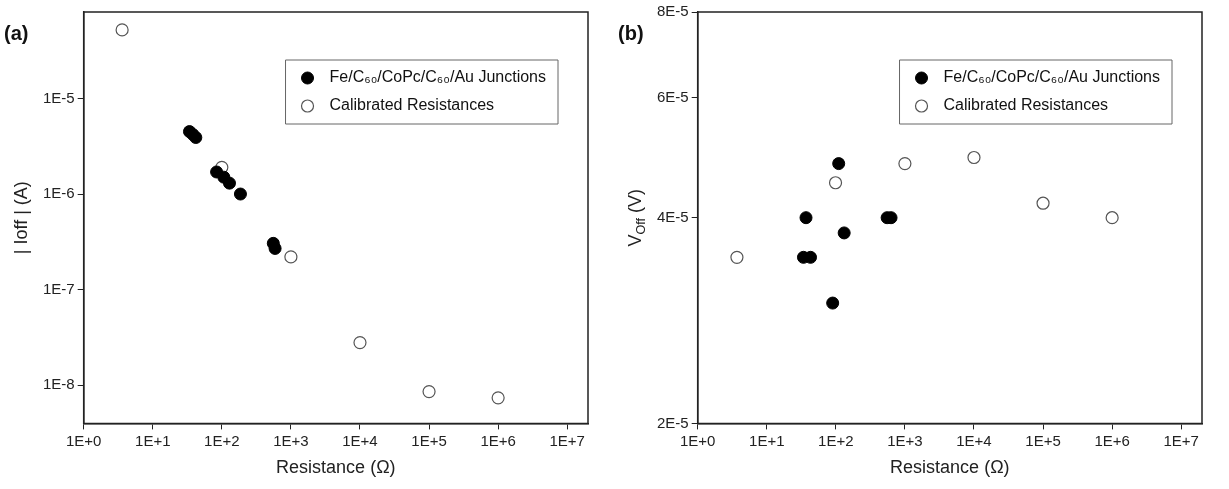 This screenshot has width=1229, height=489. Describe the element at coordinates (20, 218) in the screenshot. I see `y-axis-title: | Ioff | (A)` at that location.